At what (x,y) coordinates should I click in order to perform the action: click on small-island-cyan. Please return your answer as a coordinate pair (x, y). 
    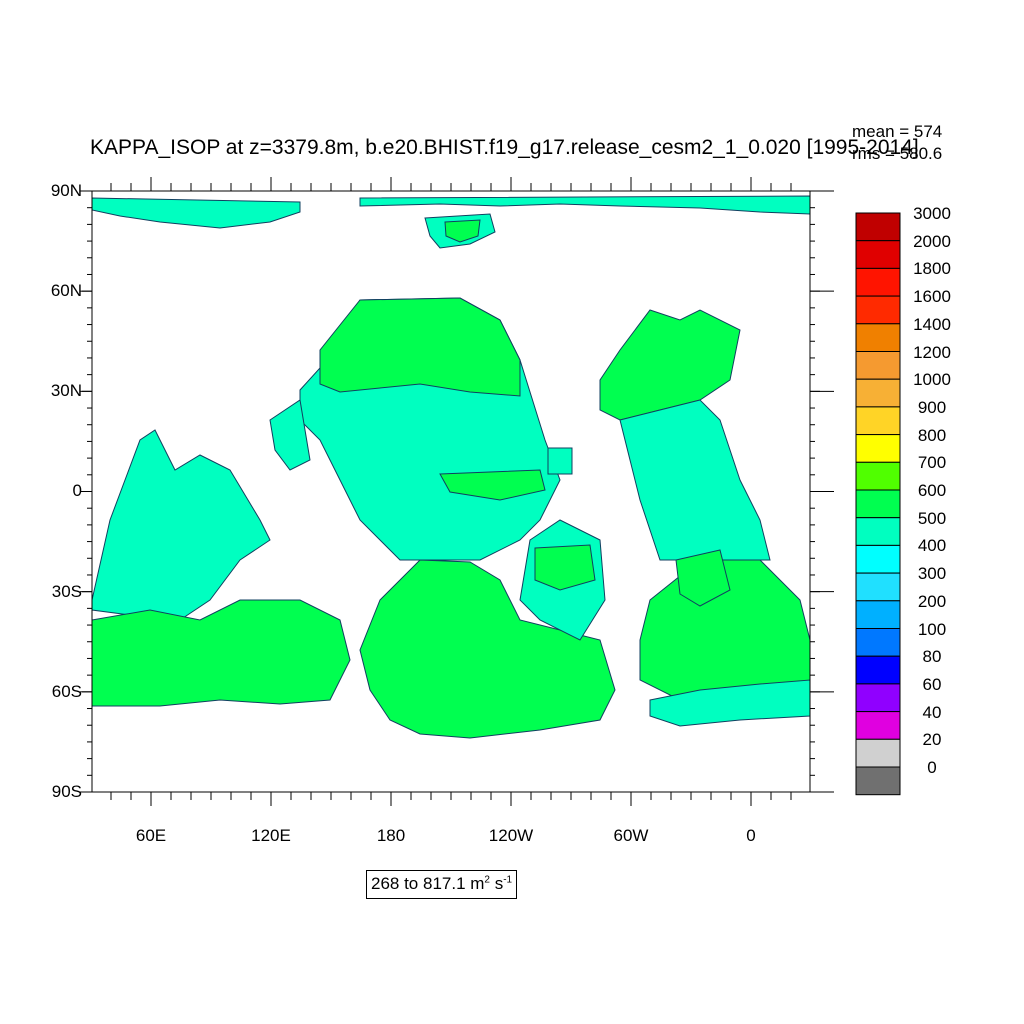
    Looking at the image, I should click on (560, 461).